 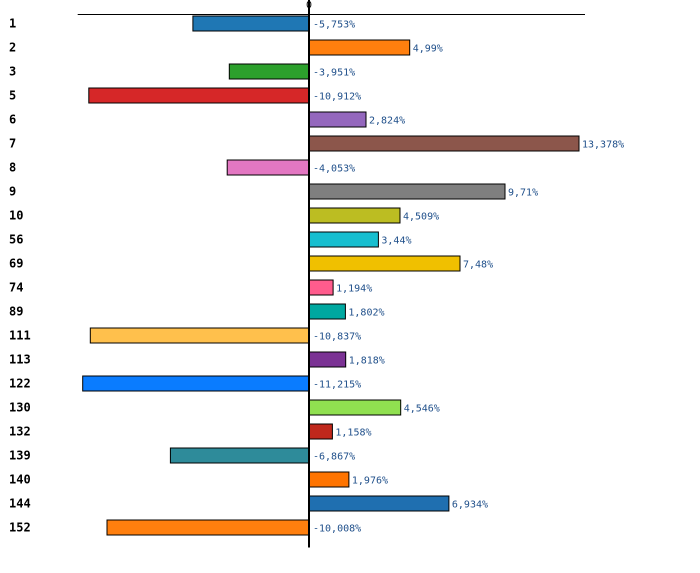 What do you see at coordinates (337, 337) in the screenshot?
I see `value-label-111: -10,837%` at bounding box center [337, 337].